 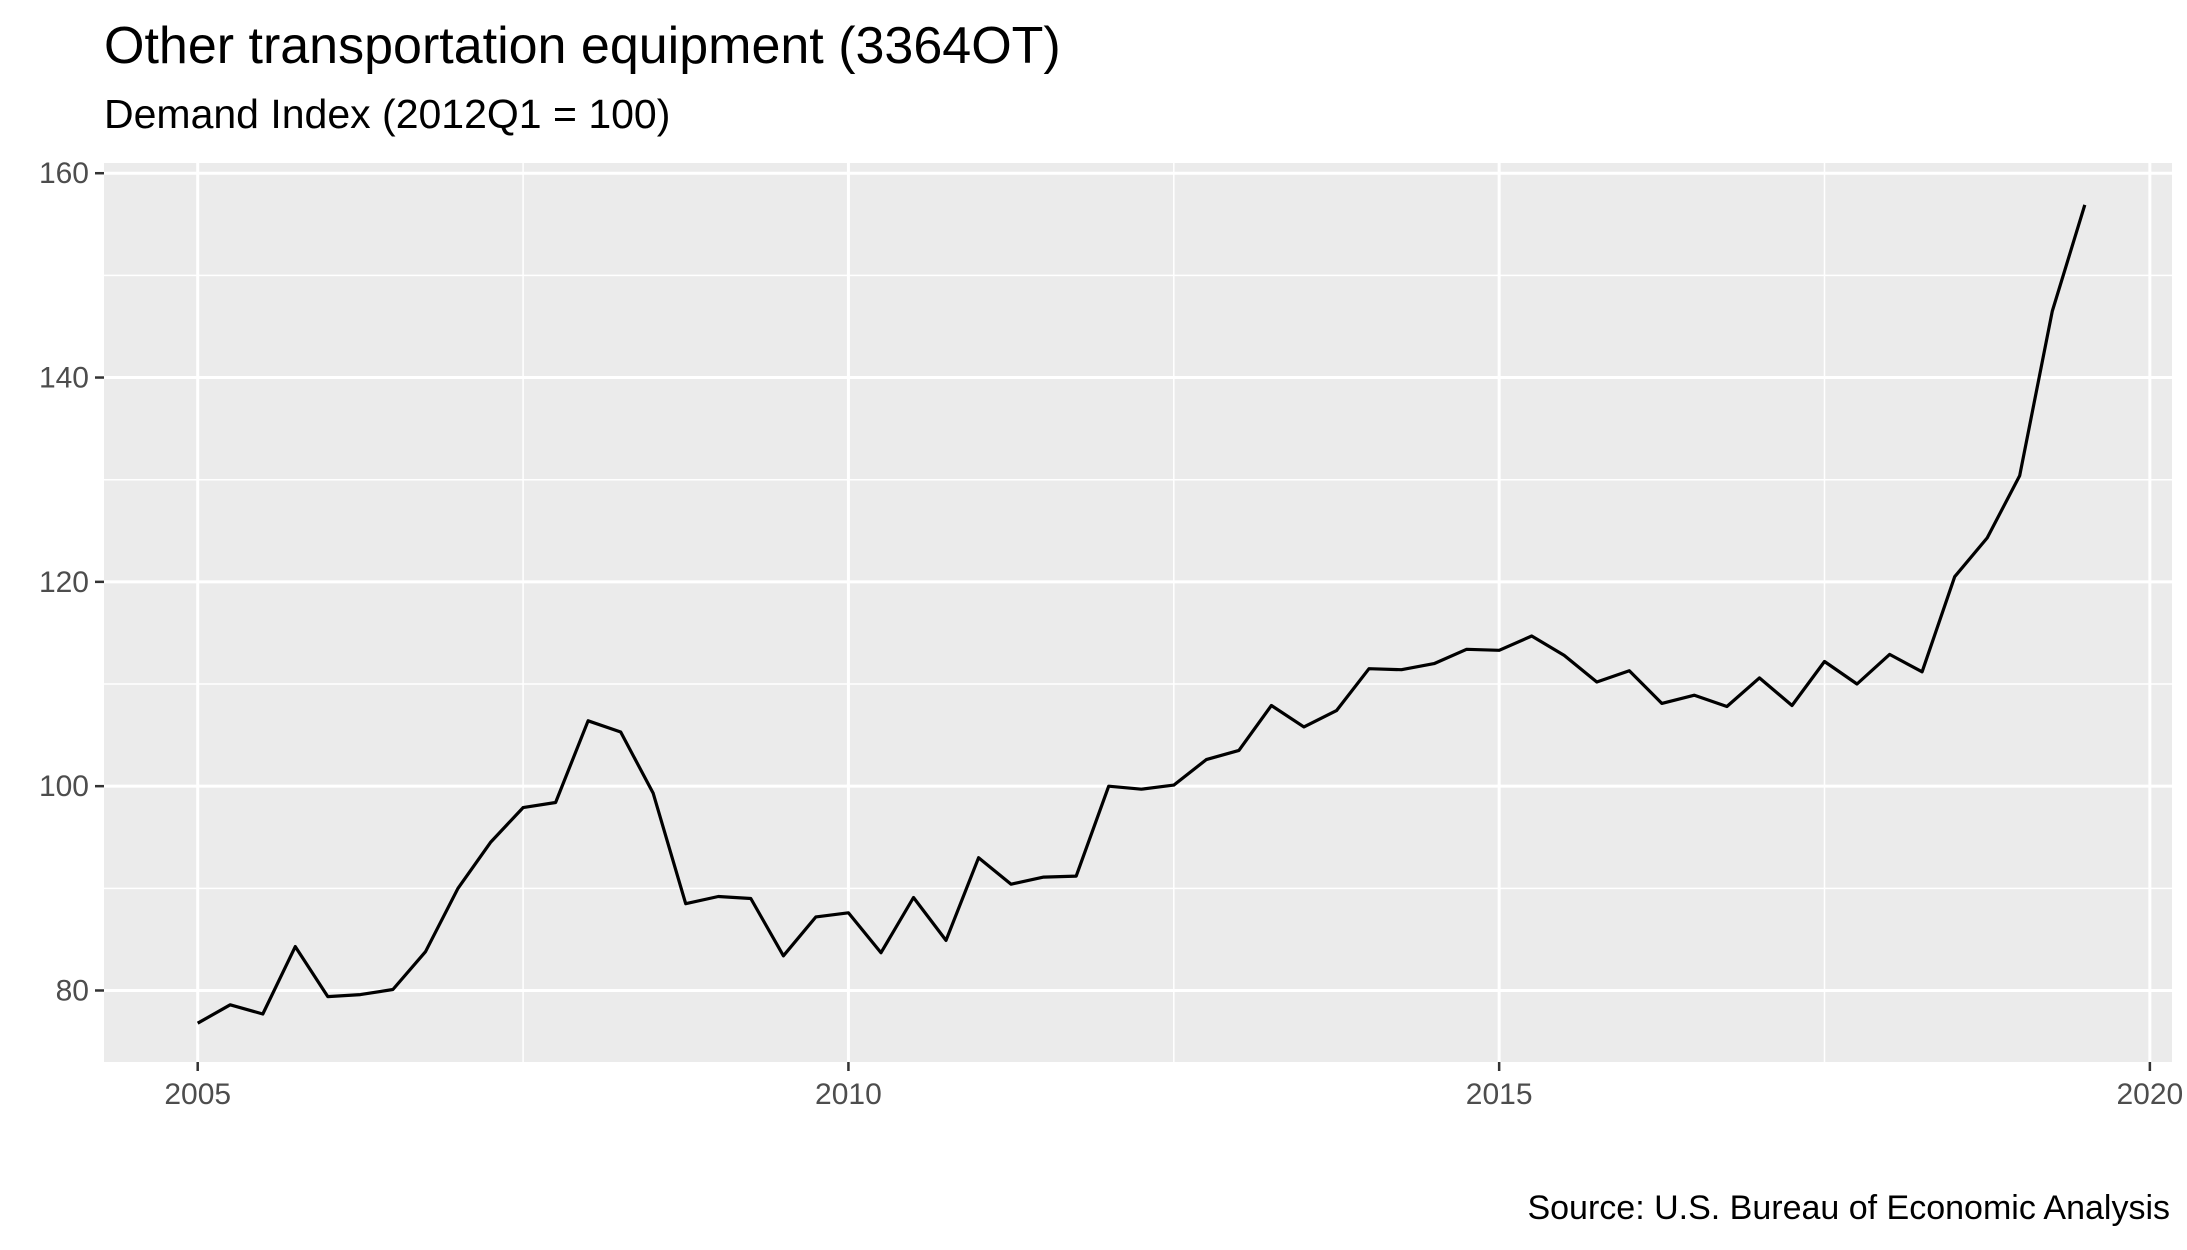 What do you see at coordinates (848, 1094) in the screenshot?
I see `x-tick-label: 2010` at bounding box center [848, 1094].